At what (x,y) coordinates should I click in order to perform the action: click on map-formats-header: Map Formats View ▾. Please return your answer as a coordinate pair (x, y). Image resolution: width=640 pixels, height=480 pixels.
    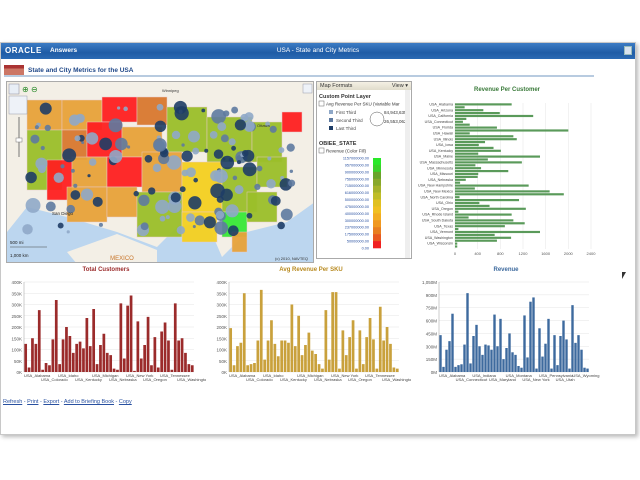
    Looking at the image, I should click on (364, 86).